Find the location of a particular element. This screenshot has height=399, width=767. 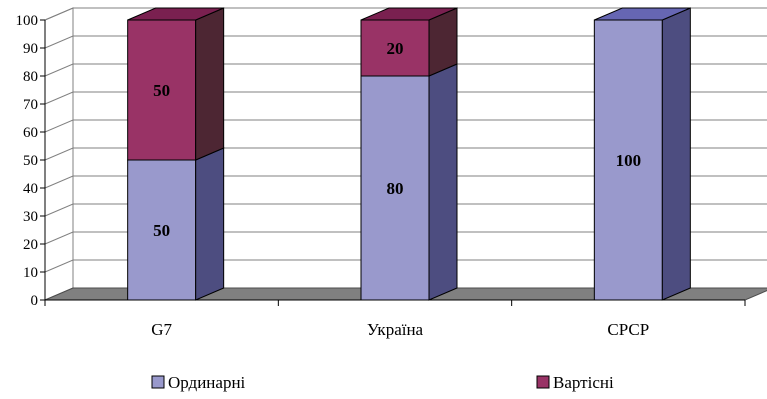

x-category-label: G7 is located at coordinates (161, 329).